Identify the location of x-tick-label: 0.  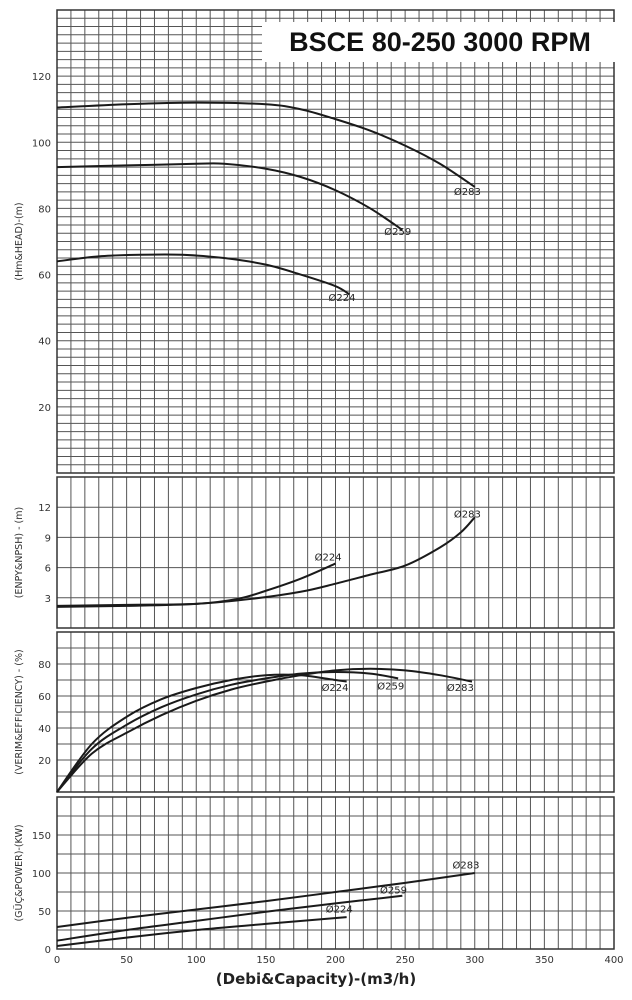
(57, 960).